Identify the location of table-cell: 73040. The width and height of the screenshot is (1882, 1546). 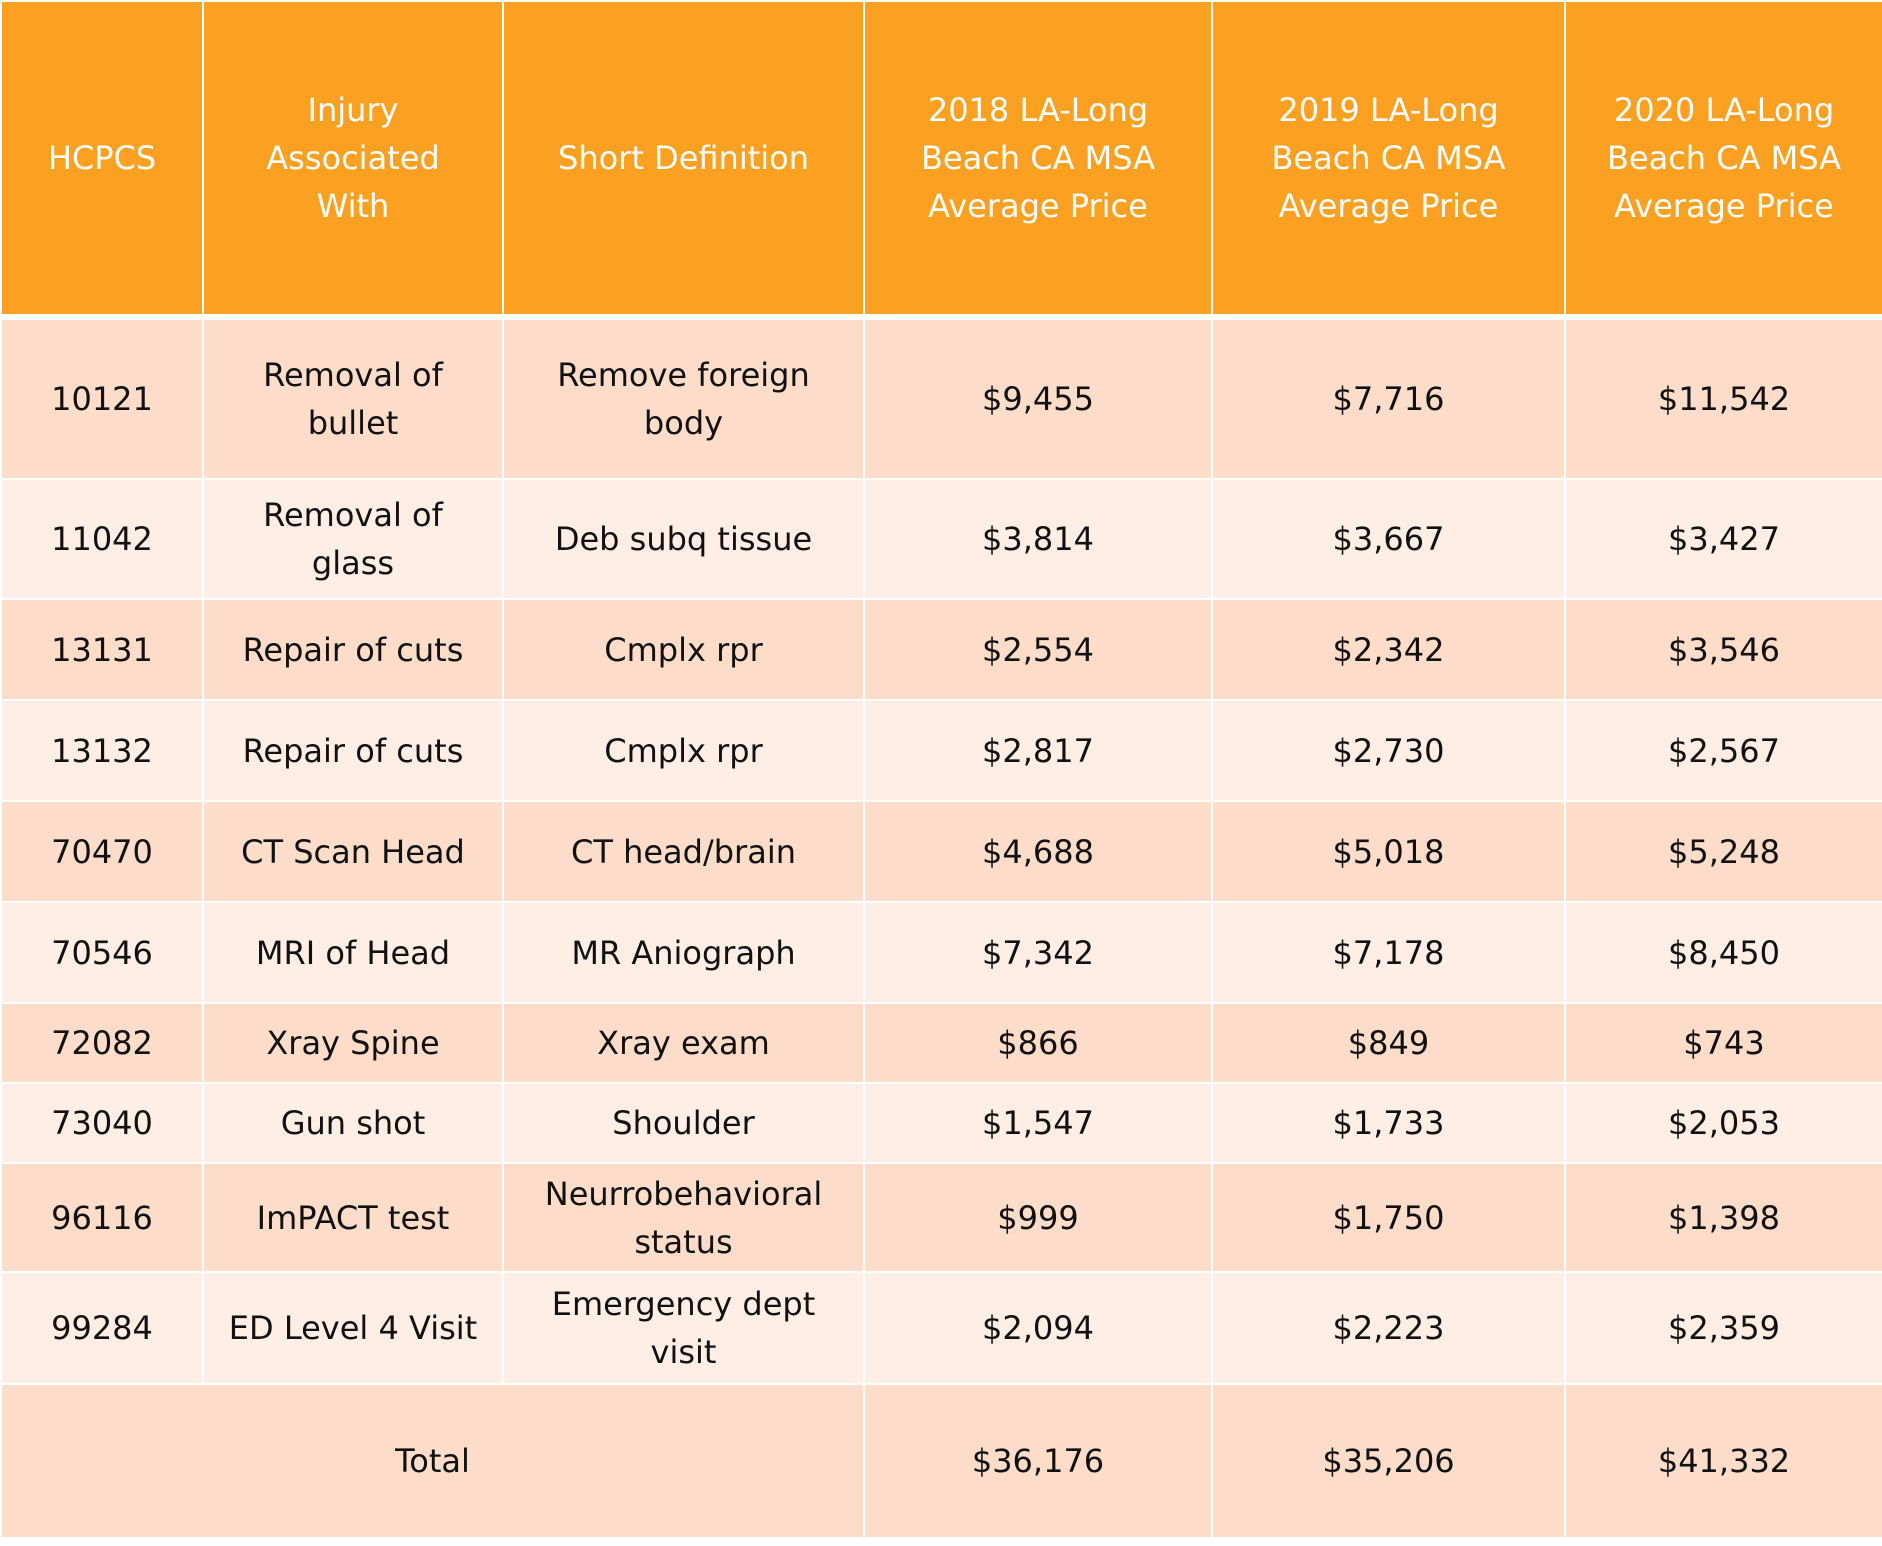
(102, 1123).